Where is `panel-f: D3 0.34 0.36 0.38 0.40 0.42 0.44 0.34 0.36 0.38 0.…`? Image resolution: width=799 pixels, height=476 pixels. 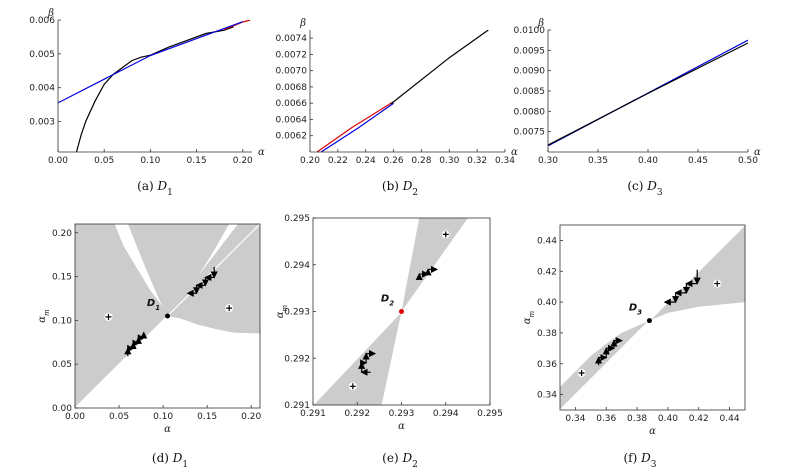
panel-f: D3 0.34 0.36 0.38 0.40 0.42 0.44 0.34 0.36 0.38 0.… is located at coordinates (634, 347).